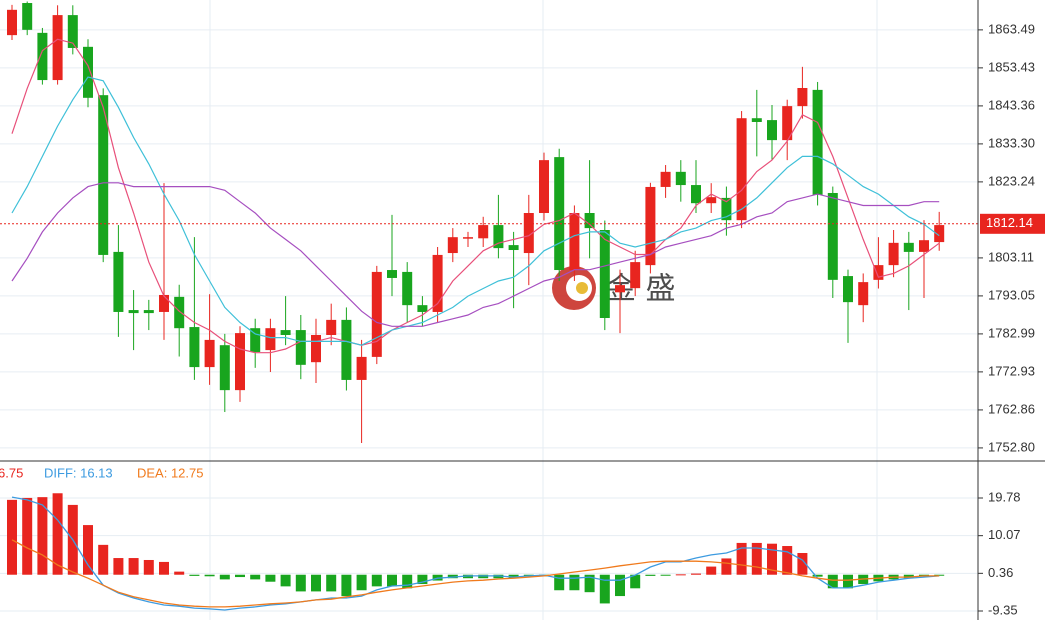 The width and height of the screenshot is (1045, 620). What do you see at coordinates (1004, 496) in the screenshot?
I see `y-tick-label: 19.78` at bounding box center [1004, 496].